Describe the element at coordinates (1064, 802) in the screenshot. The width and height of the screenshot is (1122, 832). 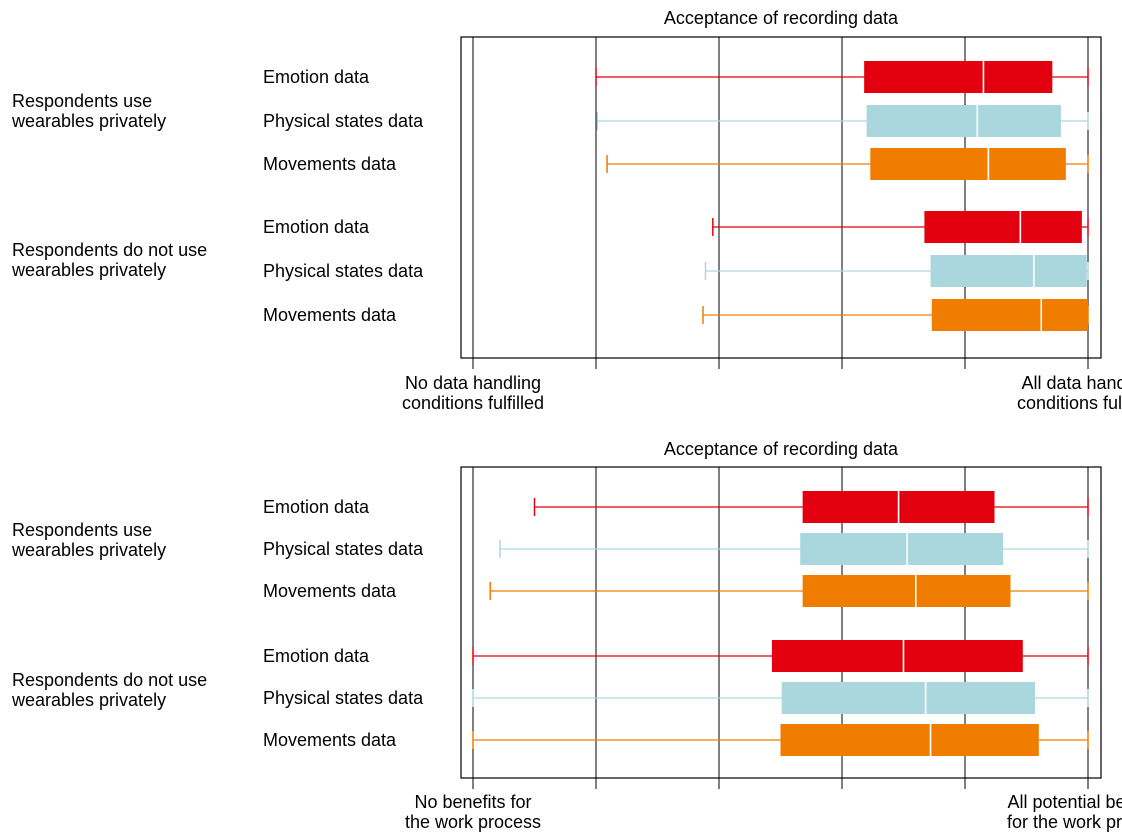
I see `x-axis-right-label: All potential benefits` at that location.